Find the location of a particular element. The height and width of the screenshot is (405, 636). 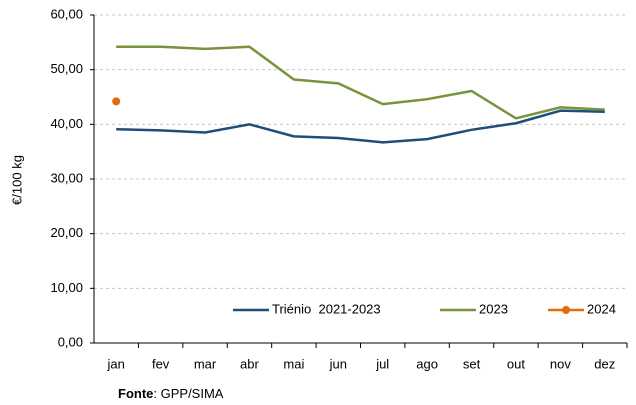

y-tick-label: 30,00 is located at coordinates (66, 177).